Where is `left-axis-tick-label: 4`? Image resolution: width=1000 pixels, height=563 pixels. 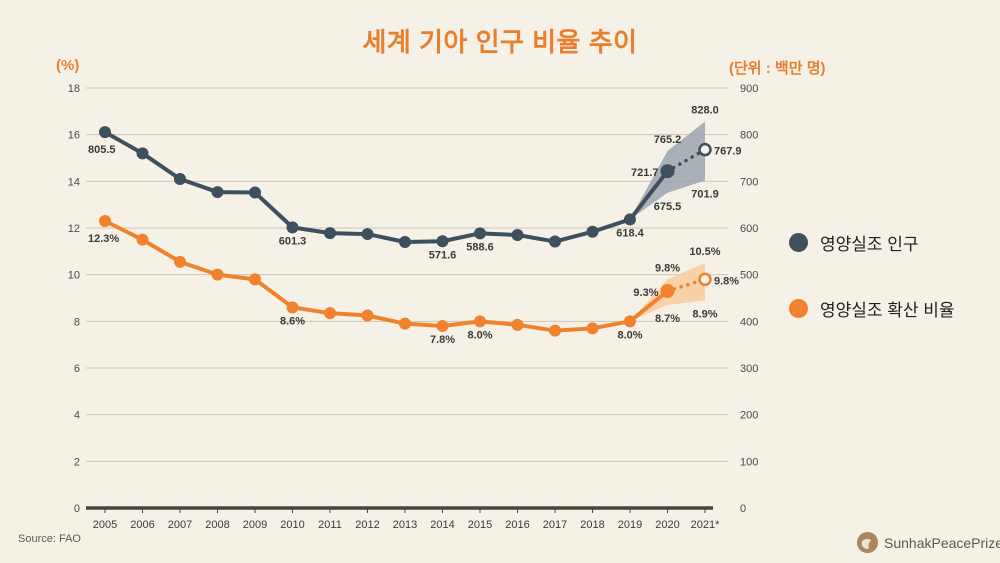 left-axis-tick-label: 4 is located at coordinates (77, 416).